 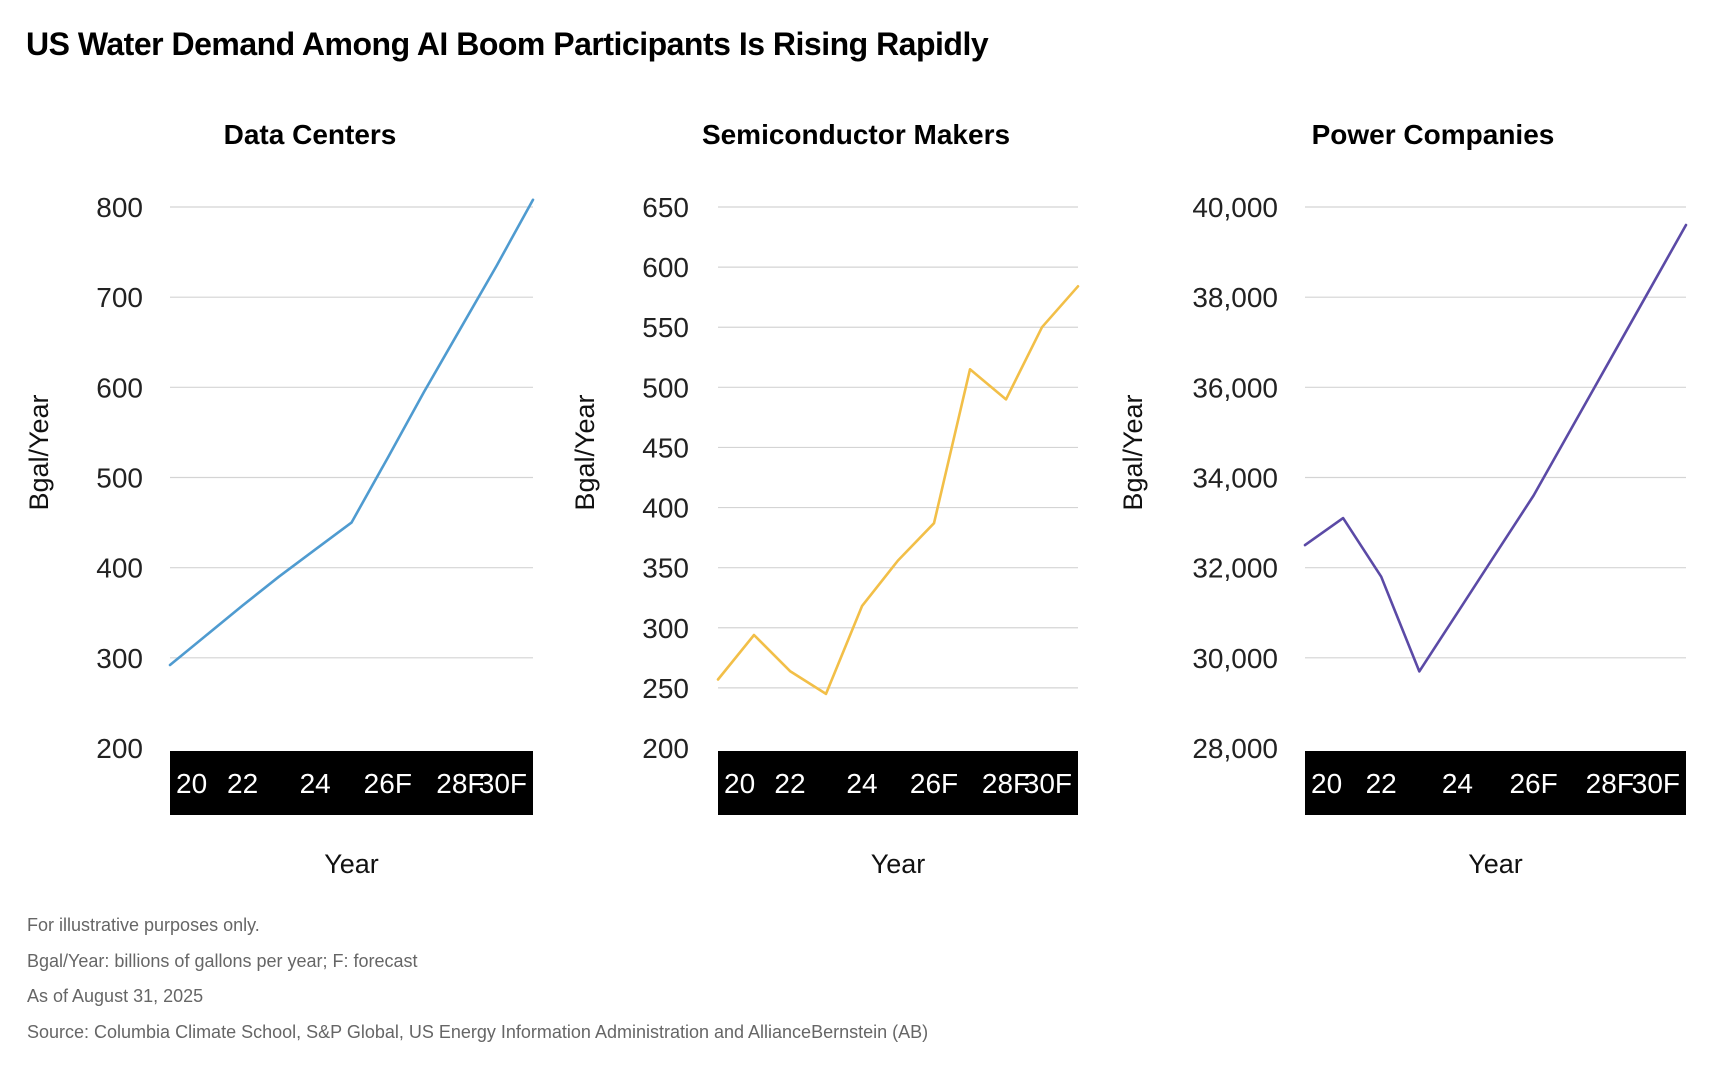 What do you see at coordinates (934, 783) in the screenshot?
I see `semiconductor-makers-xtick-label: 26F` at bounding box center [934, 783].